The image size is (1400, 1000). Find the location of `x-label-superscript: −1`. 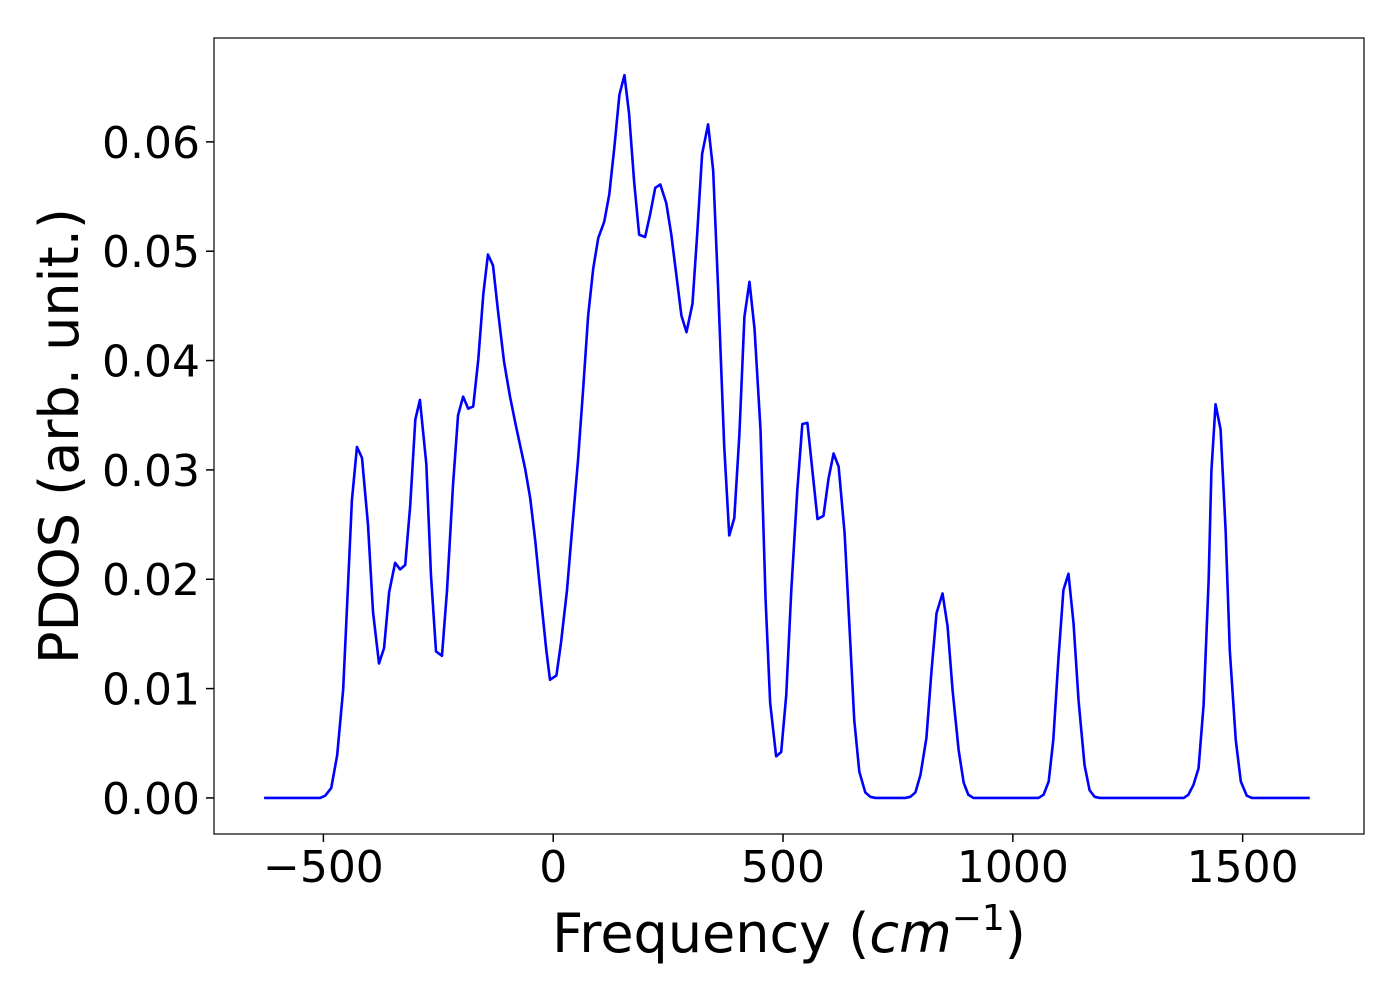

x-label-superscript: −1 is located at coordinates (978, 918).